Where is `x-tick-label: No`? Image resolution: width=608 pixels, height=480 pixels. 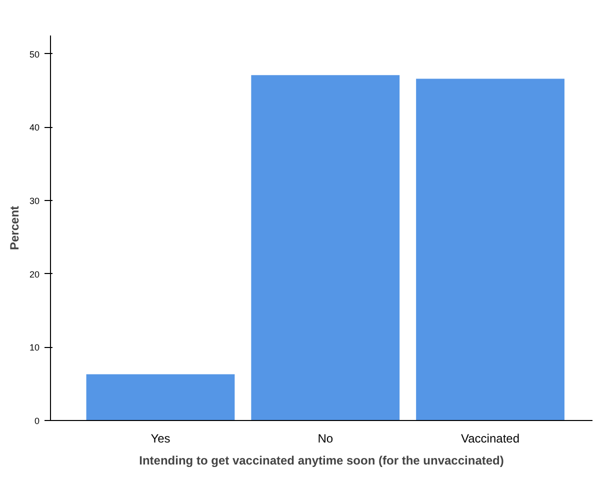 x-tick-label: No is located at coordinates (326, 439).